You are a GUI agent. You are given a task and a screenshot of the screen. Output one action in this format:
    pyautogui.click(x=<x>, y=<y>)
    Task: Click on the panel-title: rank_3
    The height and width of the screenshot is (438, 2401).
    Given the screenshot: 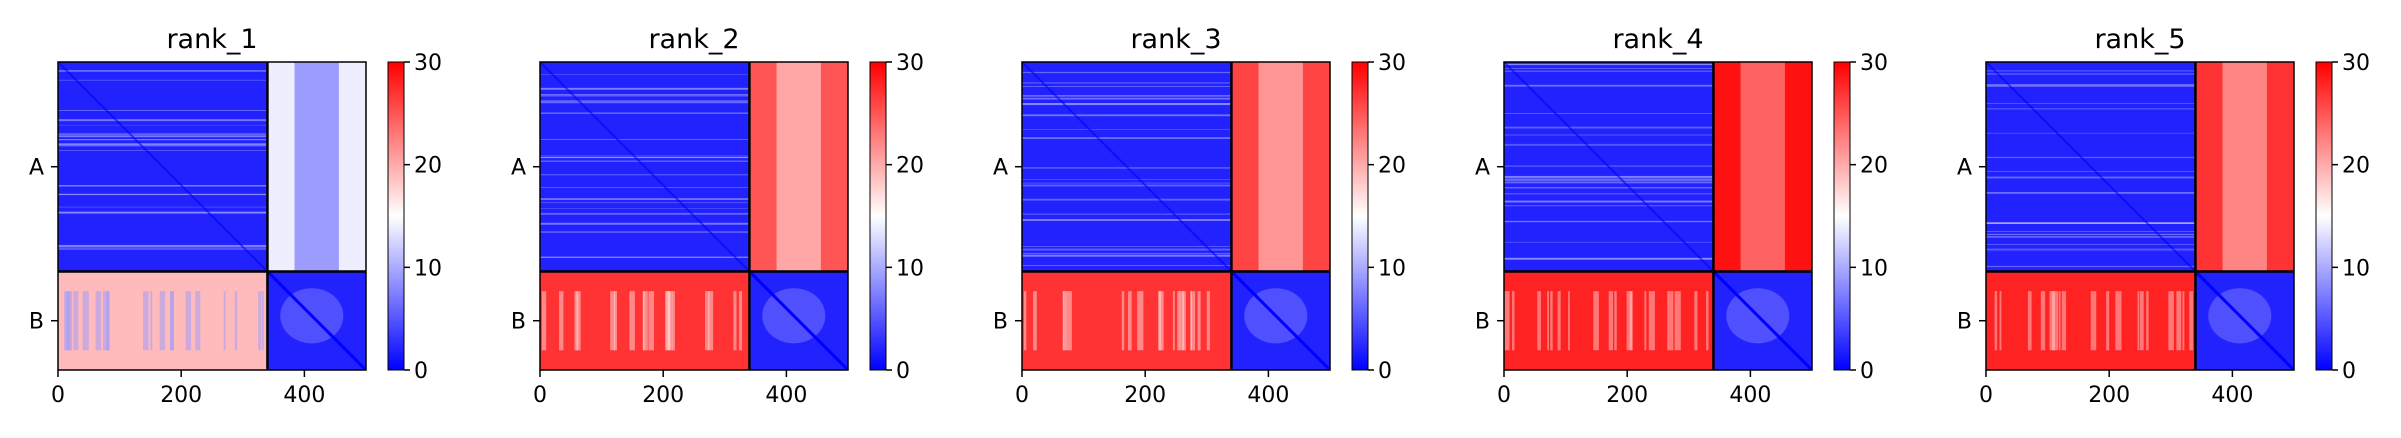 What is the action you would take?
    pyautogui.click(x=1175, y=39)
    